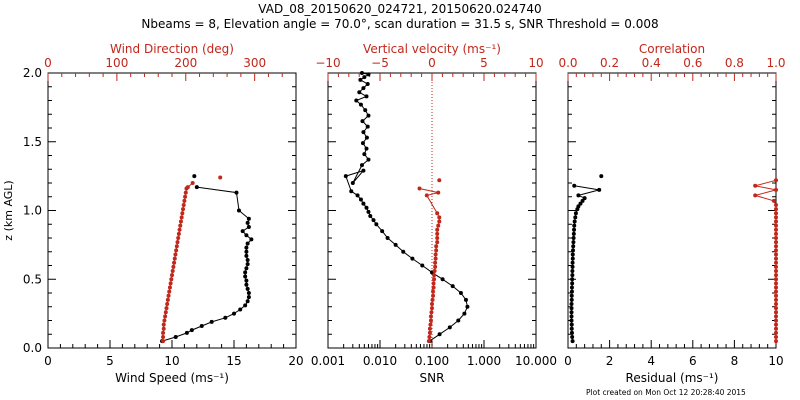  Describe the element at coordinates (110, 361) in the screenshot. I see `x-tick-label: 5` at that location.